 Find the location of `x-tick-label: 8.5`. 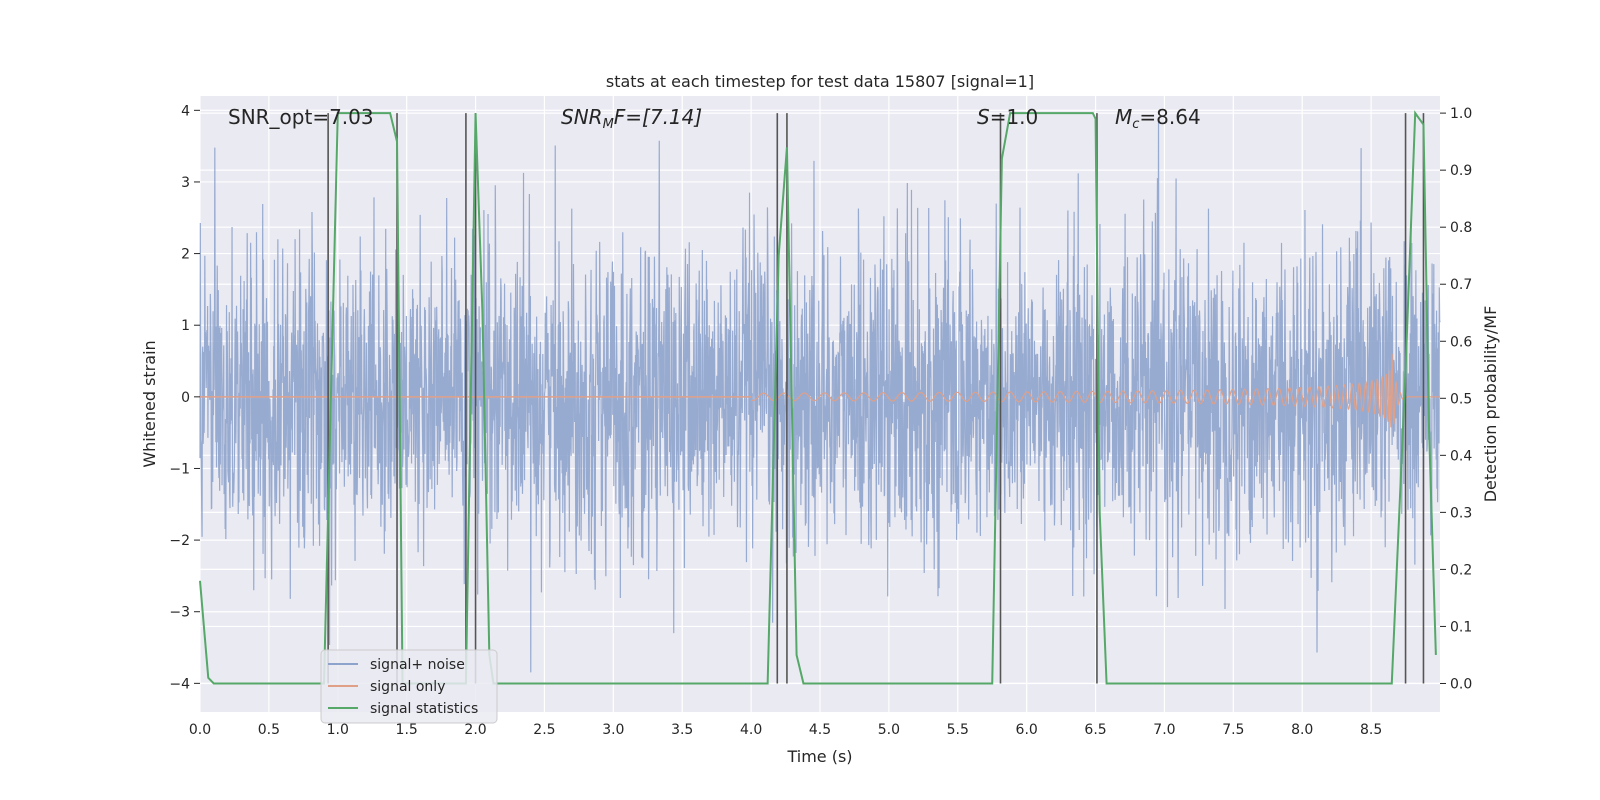

x-tick-label: 8.5 is located at coordinates (1371, 730).